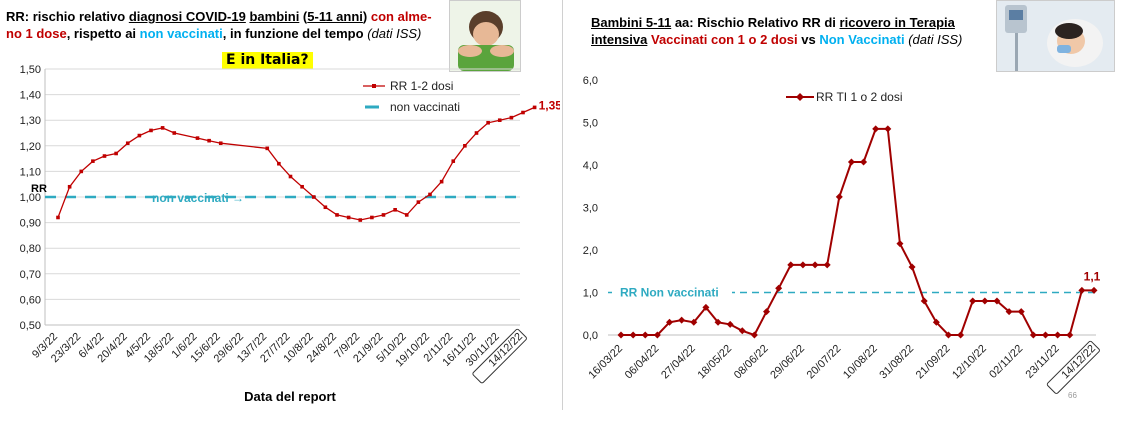  I want to click on x-tick-label: 20/07/22, so click(824, 362).